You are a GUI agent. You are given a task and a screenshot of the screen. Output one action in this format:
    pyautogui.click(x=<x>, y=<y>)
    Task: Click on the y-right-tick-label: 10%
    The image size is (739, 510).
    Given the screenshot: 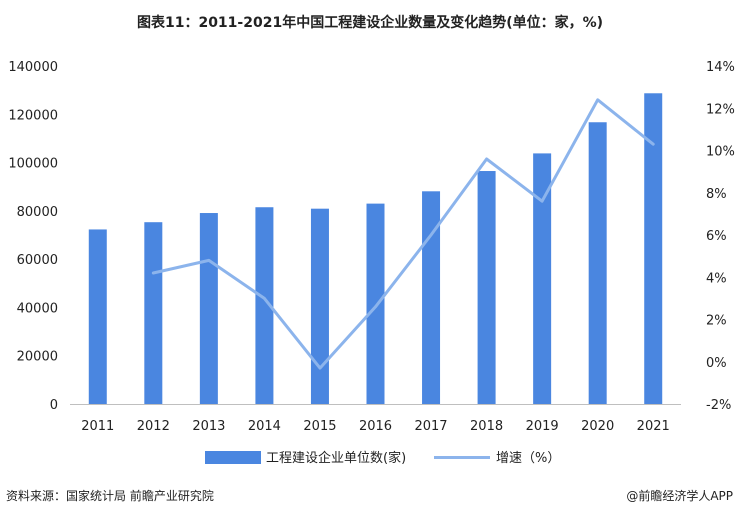 What is the action you would take?
    pyautogui.click(x=720, y=152)
    